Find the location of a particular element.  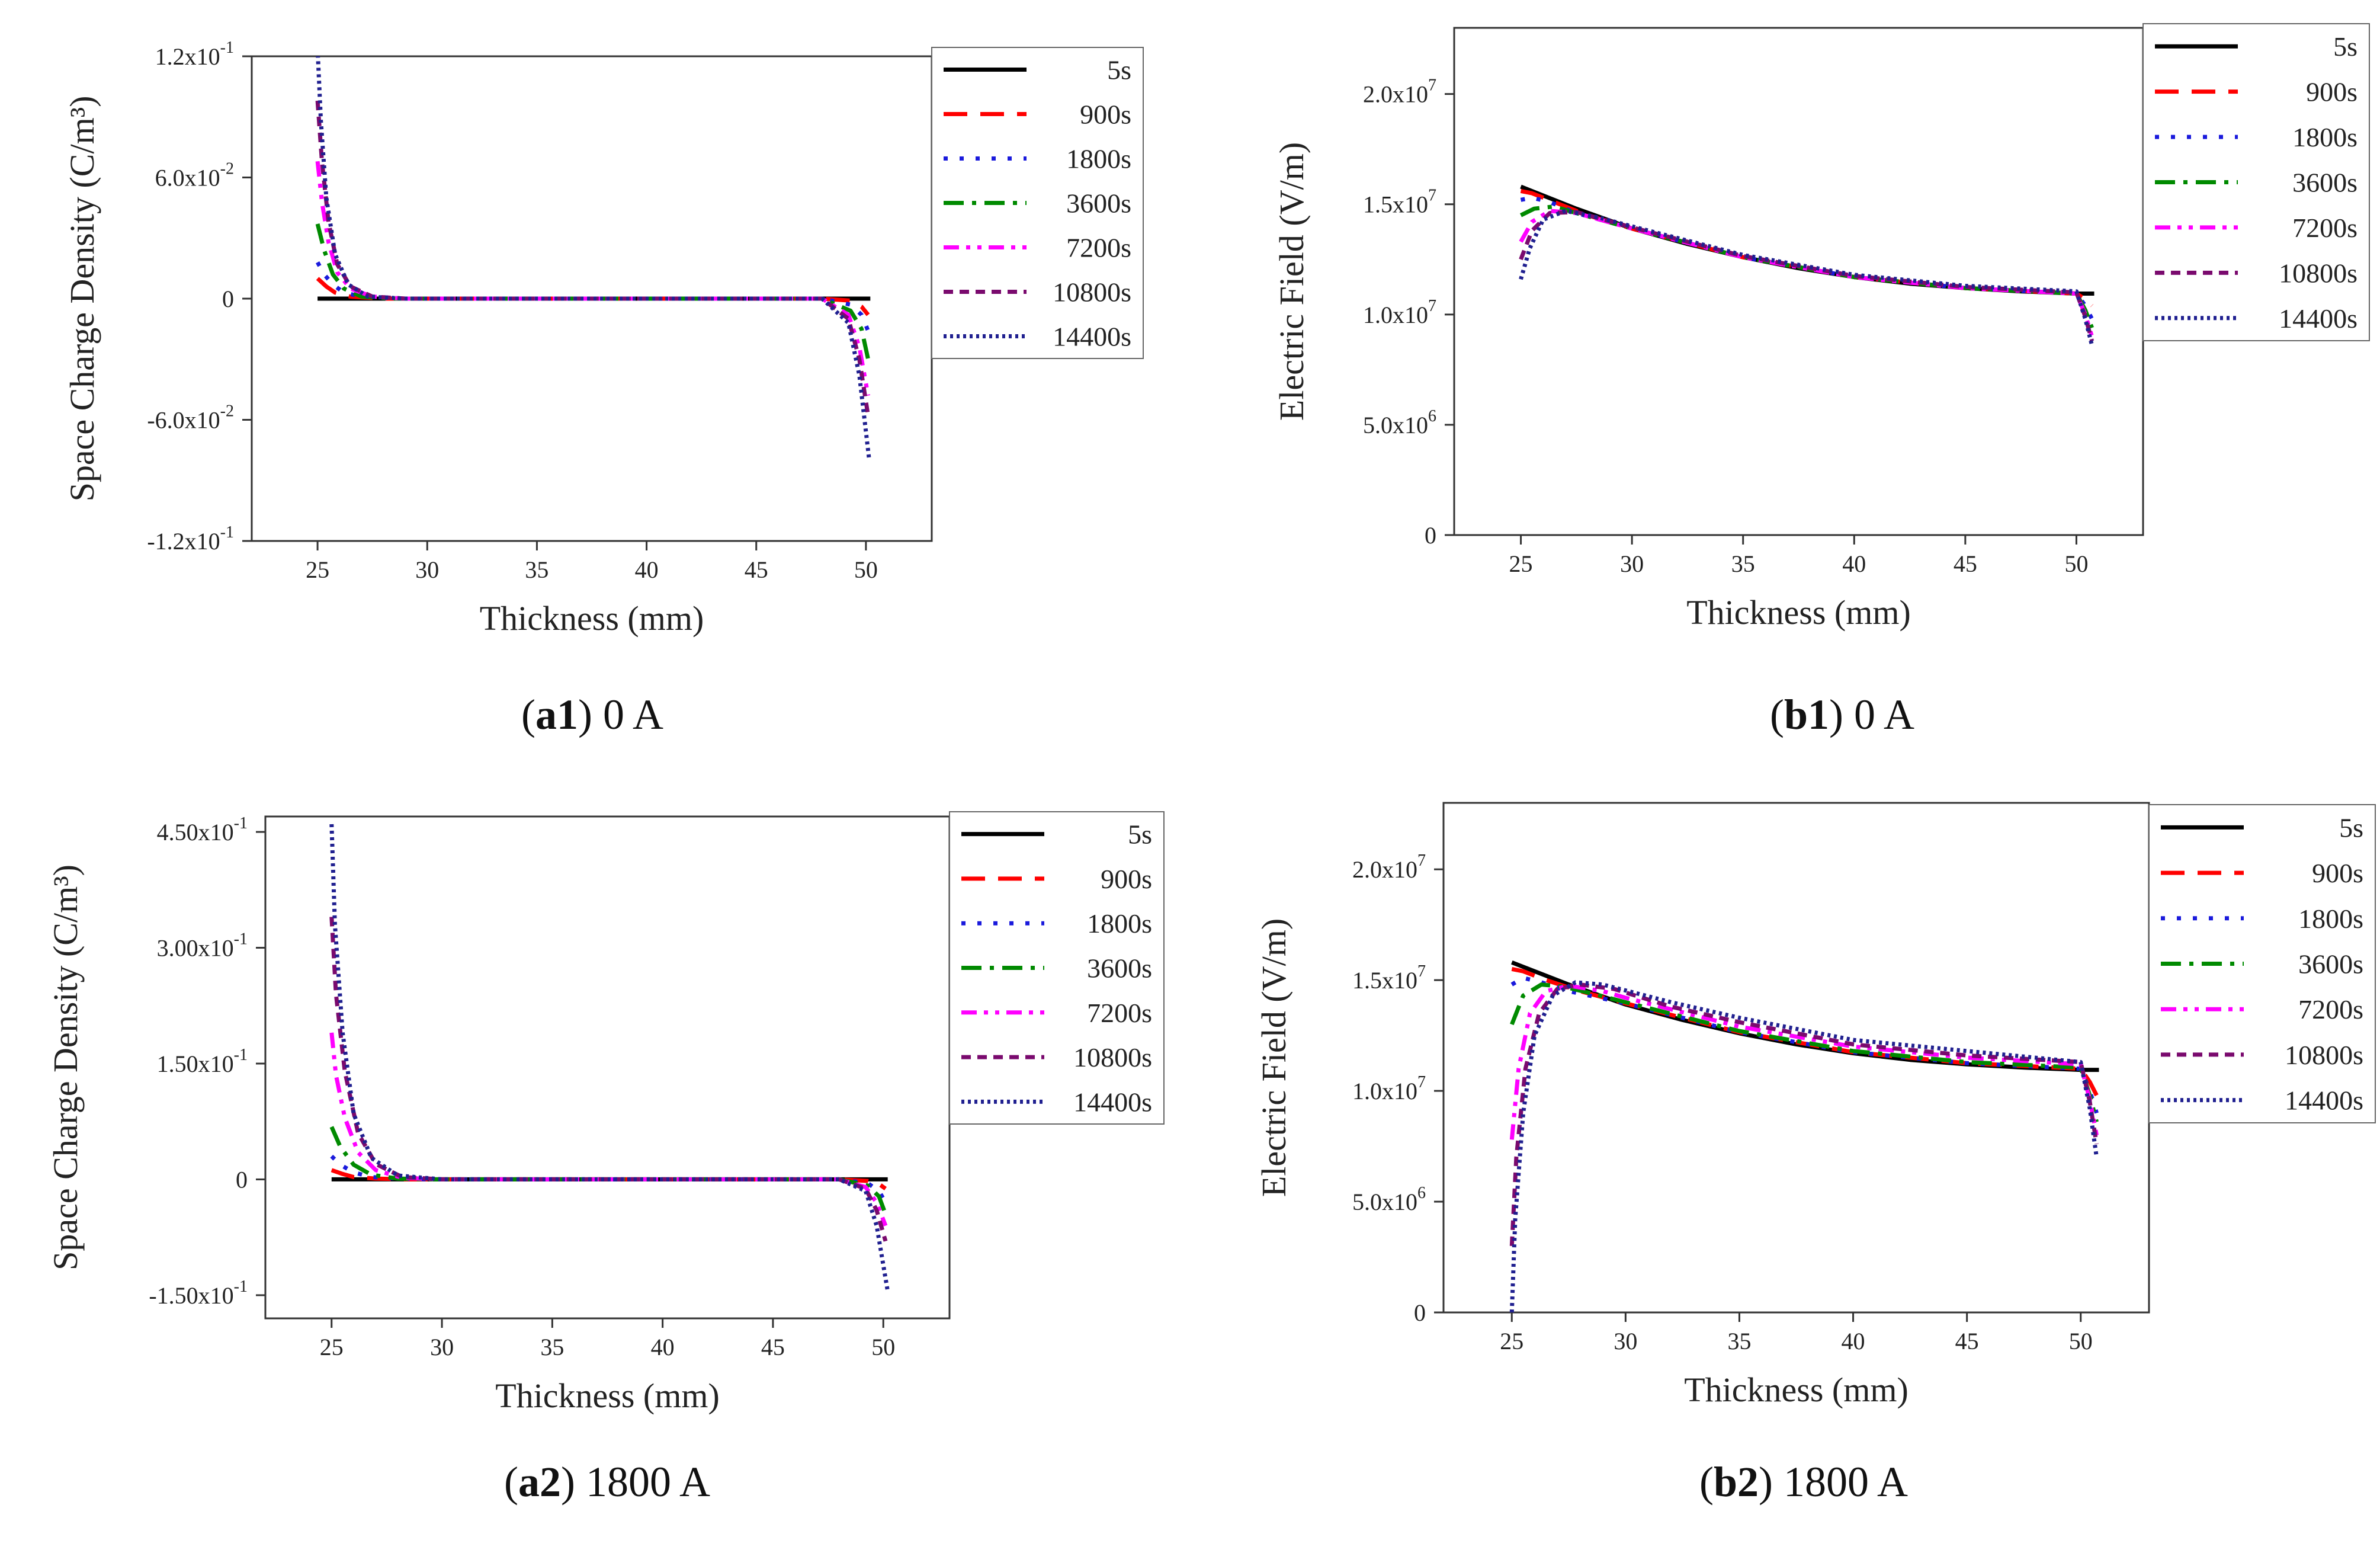

y-tick-label: -1.50x10⁻¹ is located at coordinates (198, 1293).